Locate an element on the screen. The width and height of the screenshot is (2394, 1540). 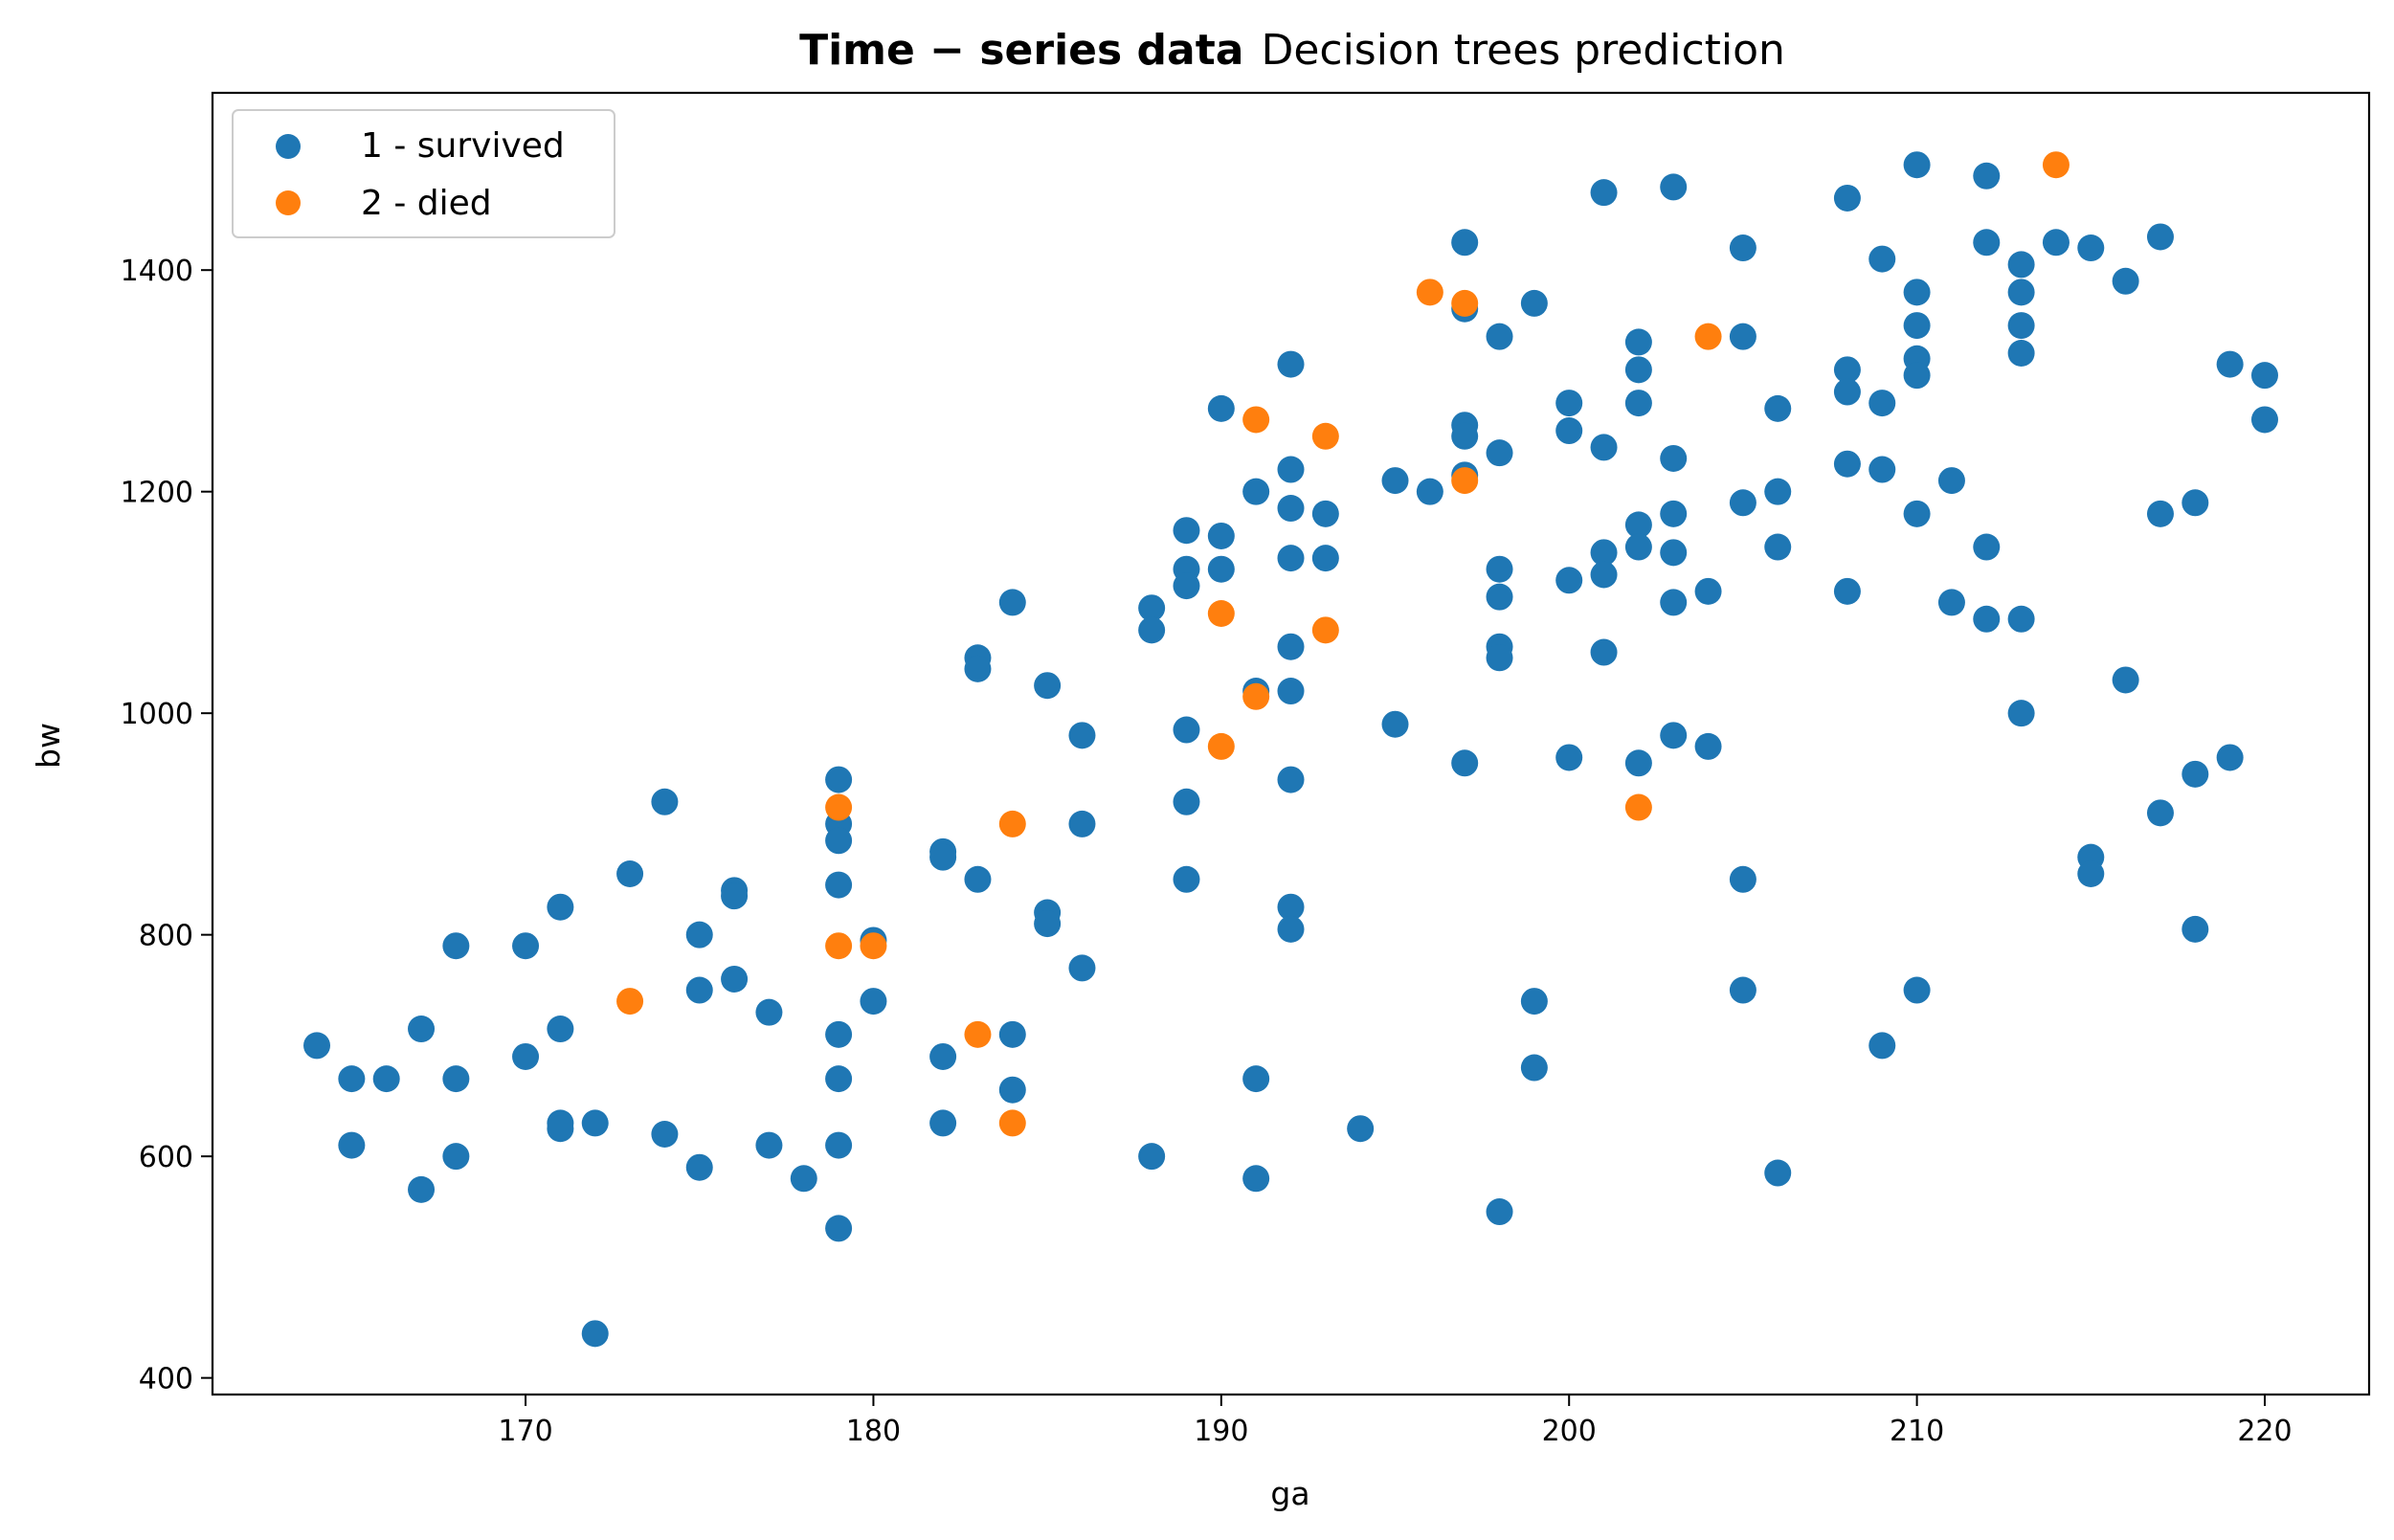
x-tick-label: 180 is located at coordinates (873, 1431).